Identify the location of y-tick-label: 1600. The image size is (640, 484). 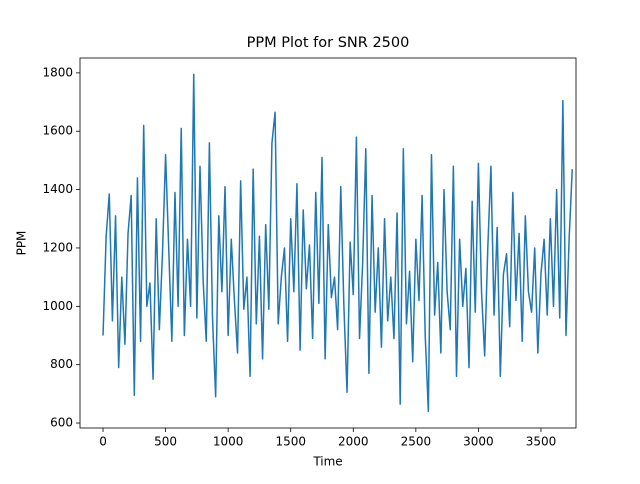
(57, 131).